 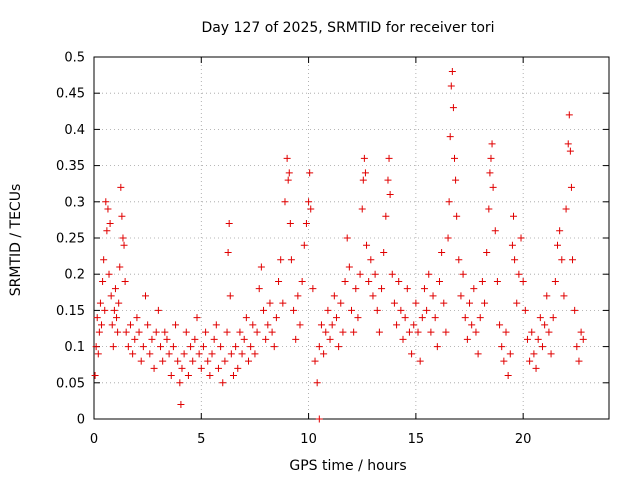 What do you see at coordinates (16, 240) in the screenshot?
I see `y-axis-label: SRMTID / TECUs` at bounding box center [16, 240].